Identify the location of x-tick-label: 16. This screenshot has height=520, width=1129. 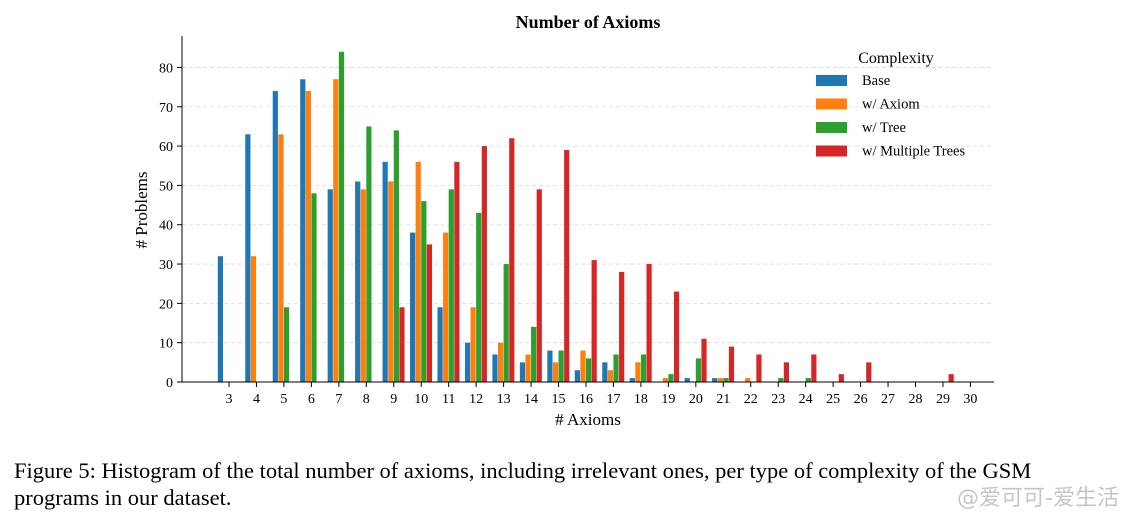
(586, 399).